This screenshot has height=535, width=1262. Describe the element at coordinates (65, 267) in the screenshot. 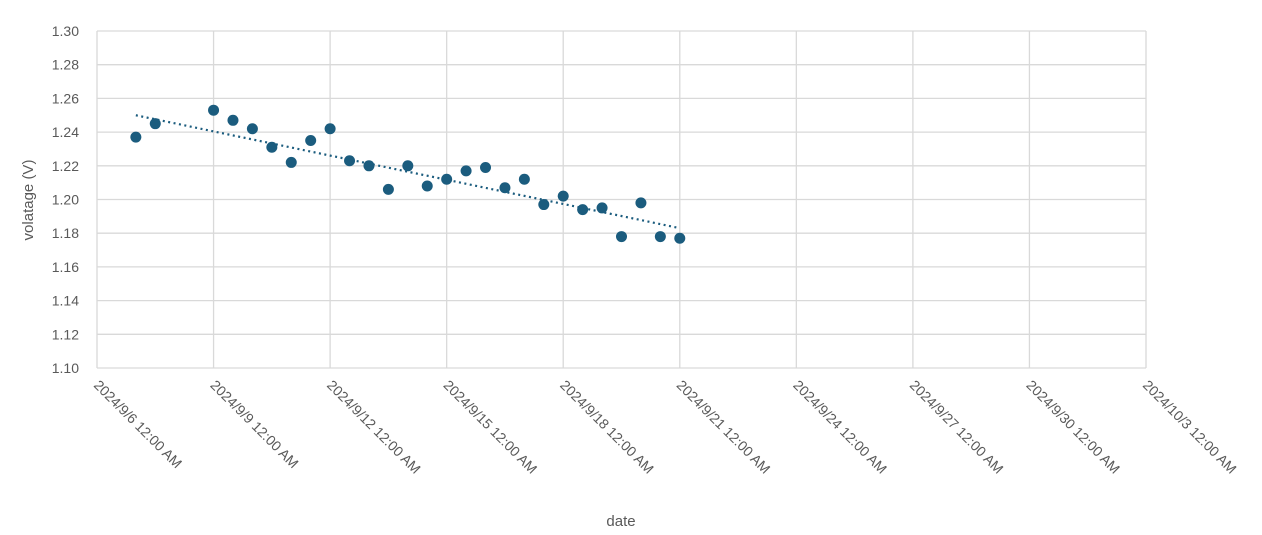

I see `y-tick-label: 1.16` at that location.